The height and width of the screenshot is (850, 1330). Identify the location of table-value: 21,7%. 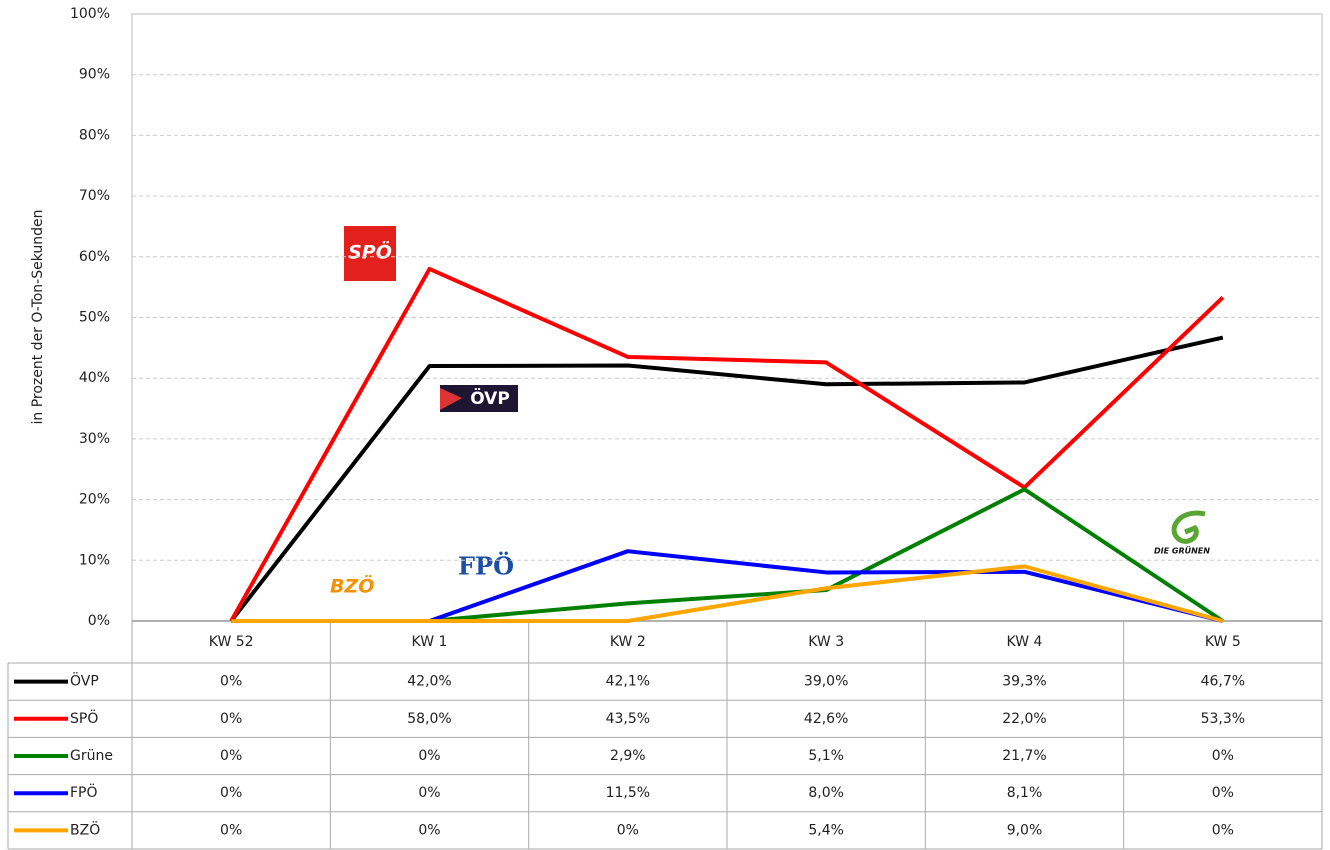
(1024, 756).